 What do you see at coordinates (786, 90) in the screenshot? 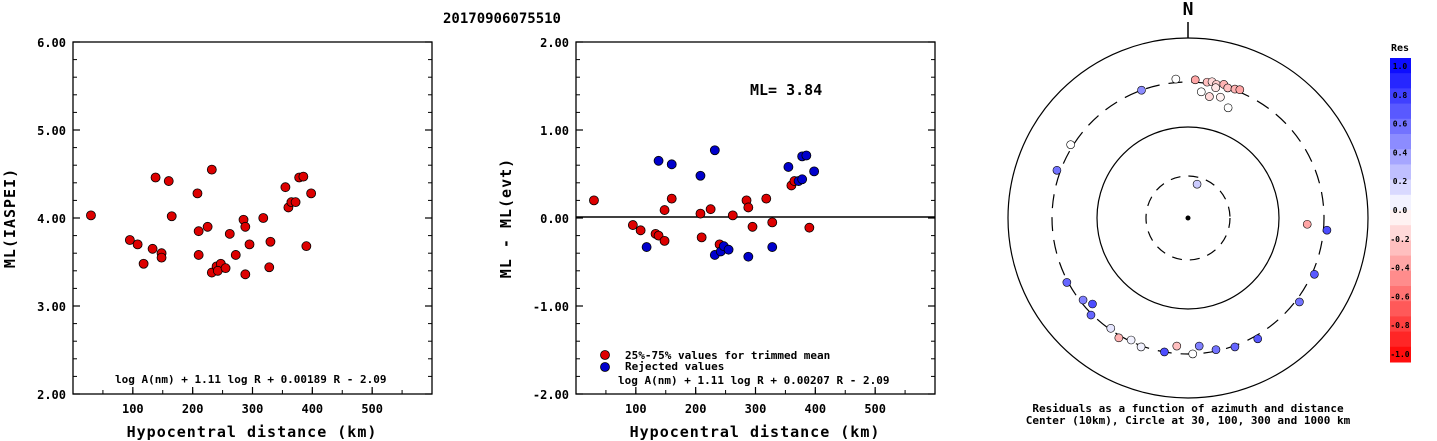
I see `ml-annotation: ML= 3.84` at bounding box center [786, 90].